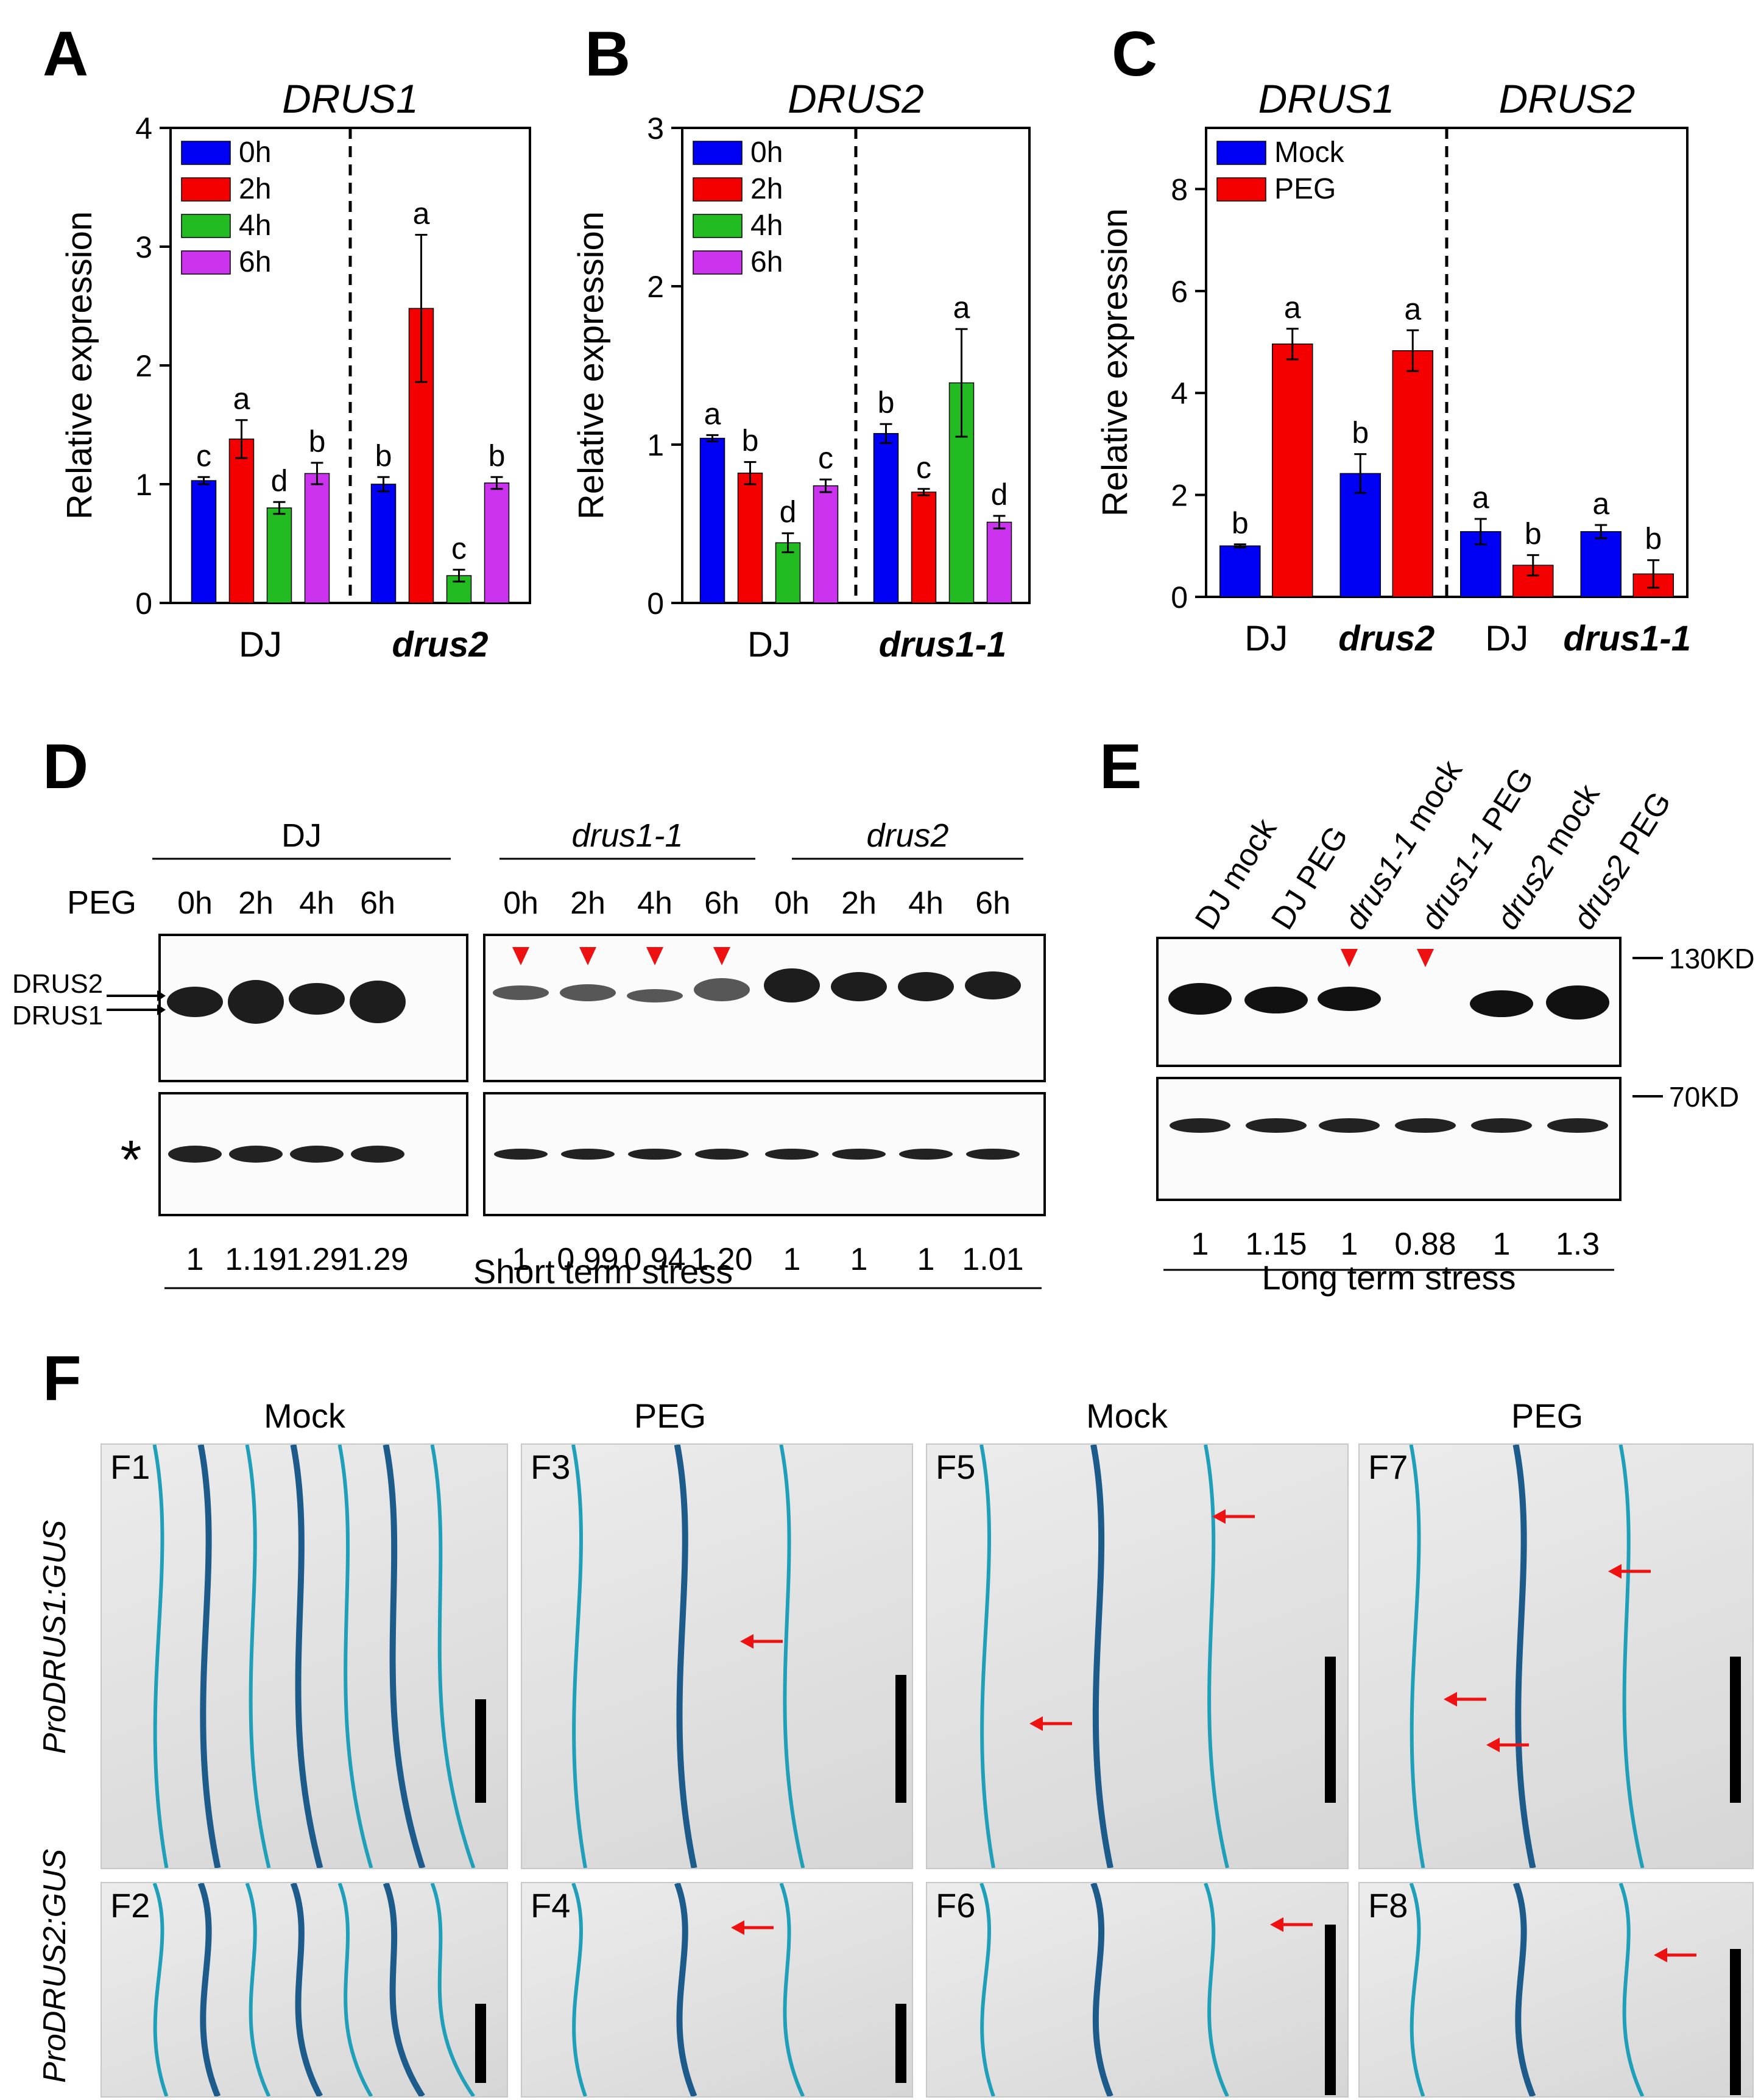  What do you see at coordinates (627, 836) in the screenshot?
I see `blot-group-label: drus1-1` at bounding box center [627, 836].